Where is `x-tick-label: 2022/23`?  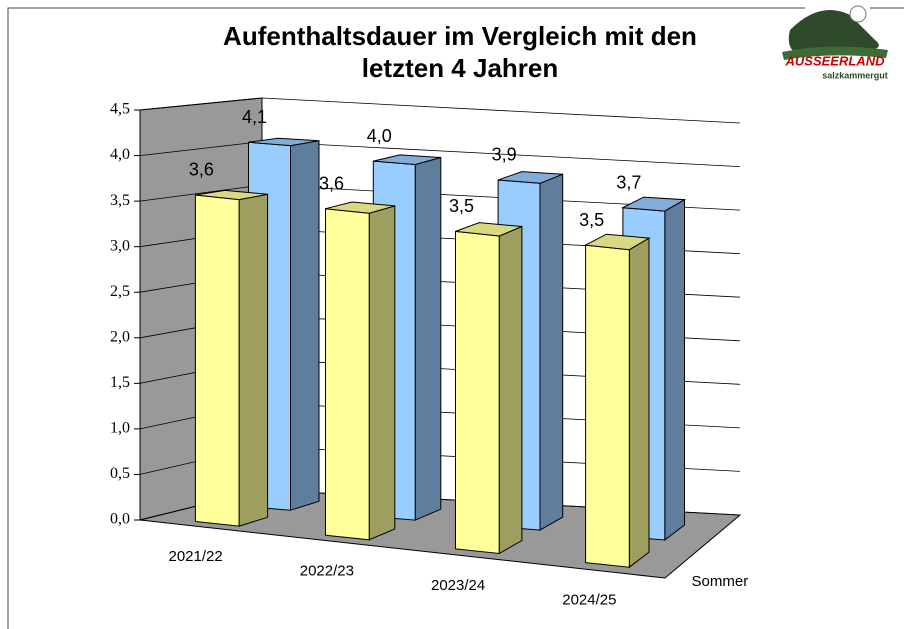
x-tick-label: 2022/23 is located at coordinates (327, 571).